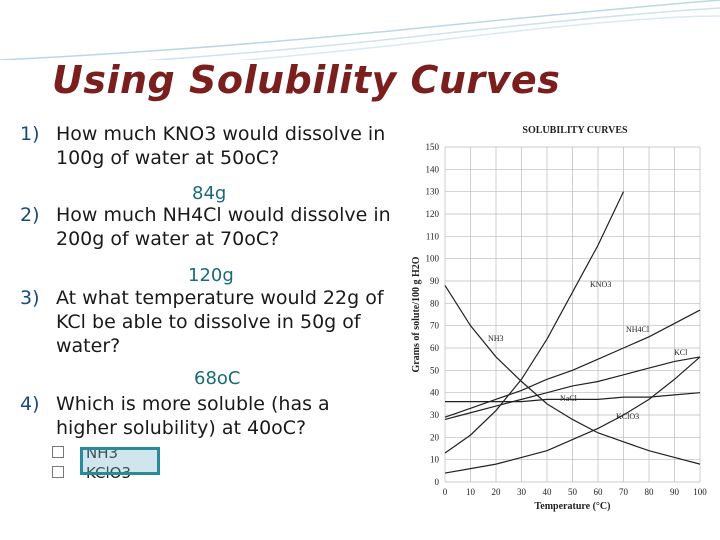 The height and width of the screenshot is (540, 720). Describe the element at coordinates (569, 398) in the screenshot. I see `curve-label: NaCl` at that location.